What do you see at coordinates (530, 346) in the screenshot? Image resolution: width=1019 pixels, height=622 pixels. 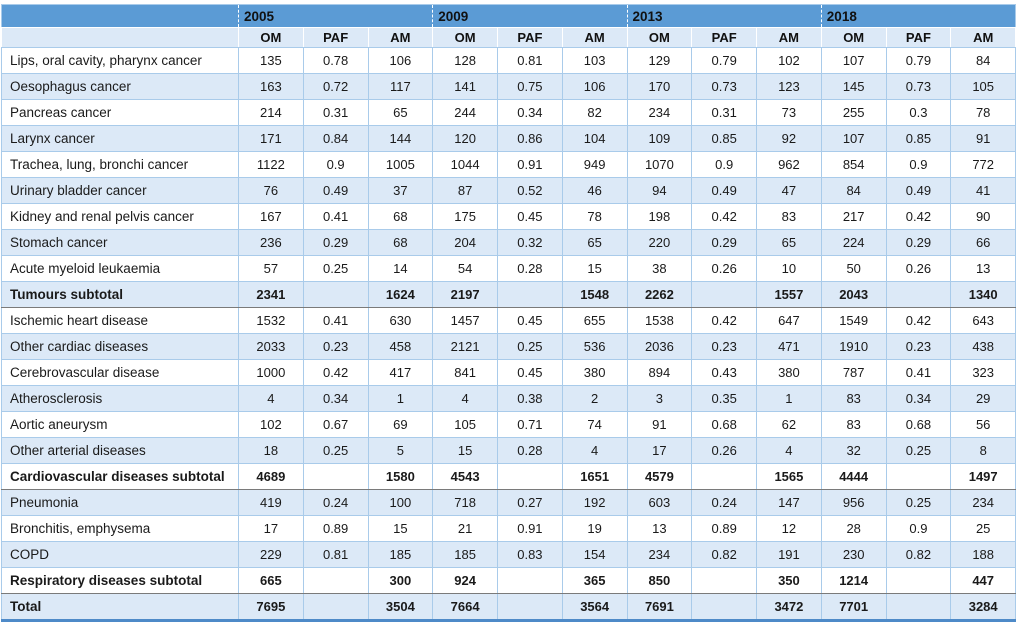 I see `value-cell: 0.25` at bounding box center [530, 346].